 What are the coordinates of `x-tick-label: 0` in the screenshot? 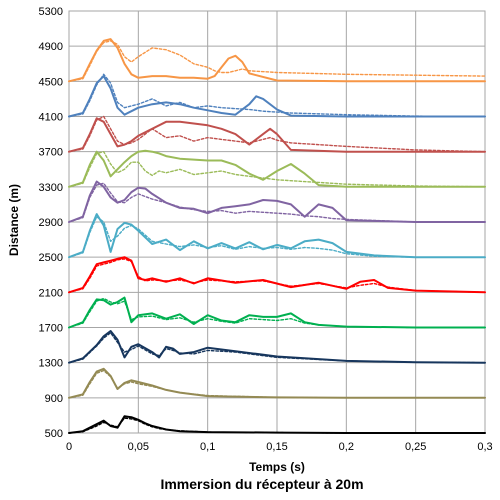 It's located at (69, 447).